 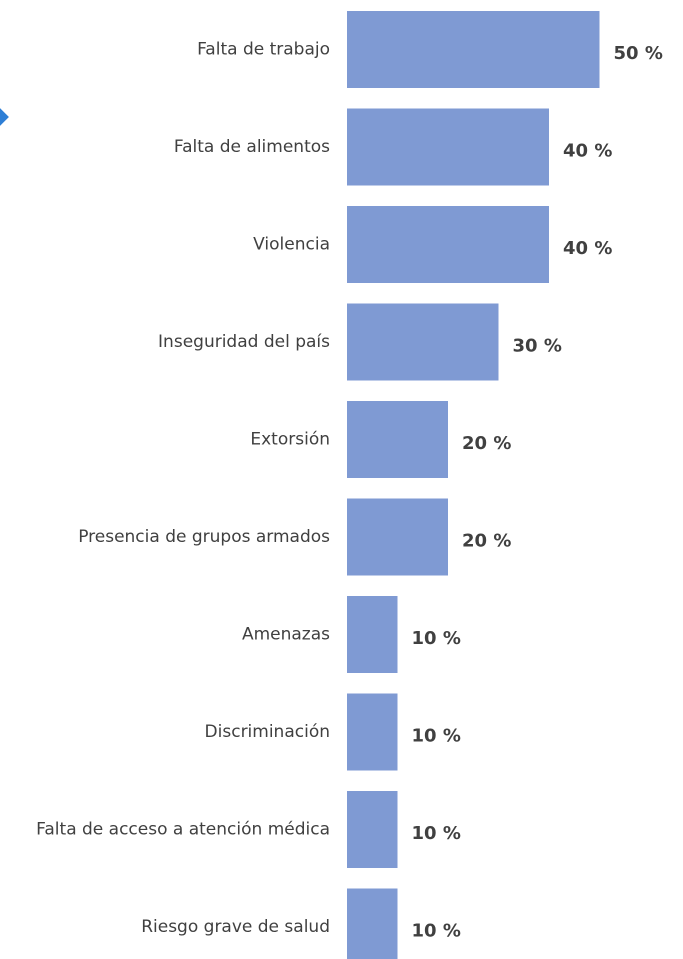 What do you see at coordinates (263, 50) in the screenshot?
I see `category-label: Falta de trabajo` at bounding box center [263, 50].